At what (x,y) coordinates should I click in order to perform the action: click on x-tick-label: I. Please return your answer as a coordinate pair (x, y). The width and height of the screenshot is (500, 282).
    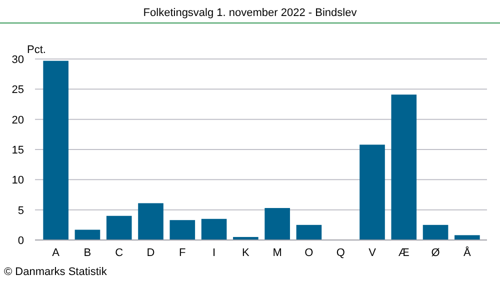
    Looking at the image, I should click on (214, 253).